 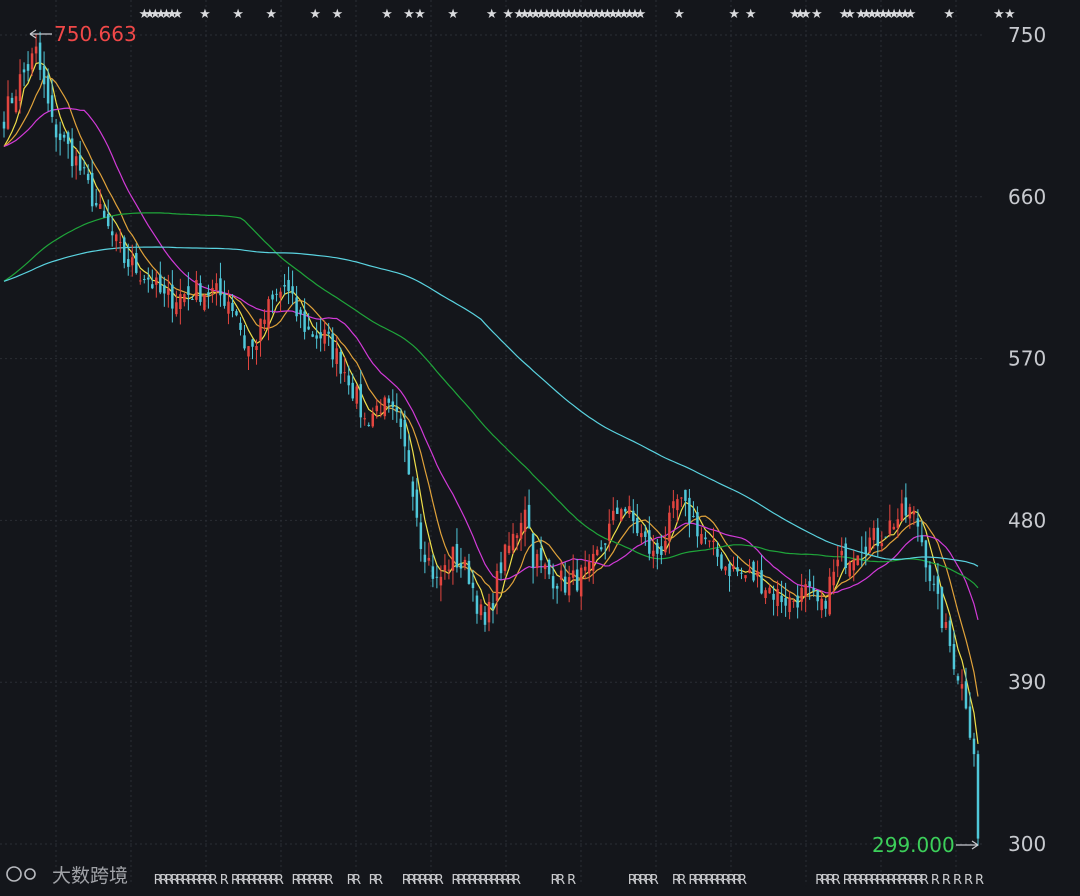 What do you see at coordinates (95, 34) in the screenshot?
I see `max-value-label: 750.663` at bounding box center [95, 34].